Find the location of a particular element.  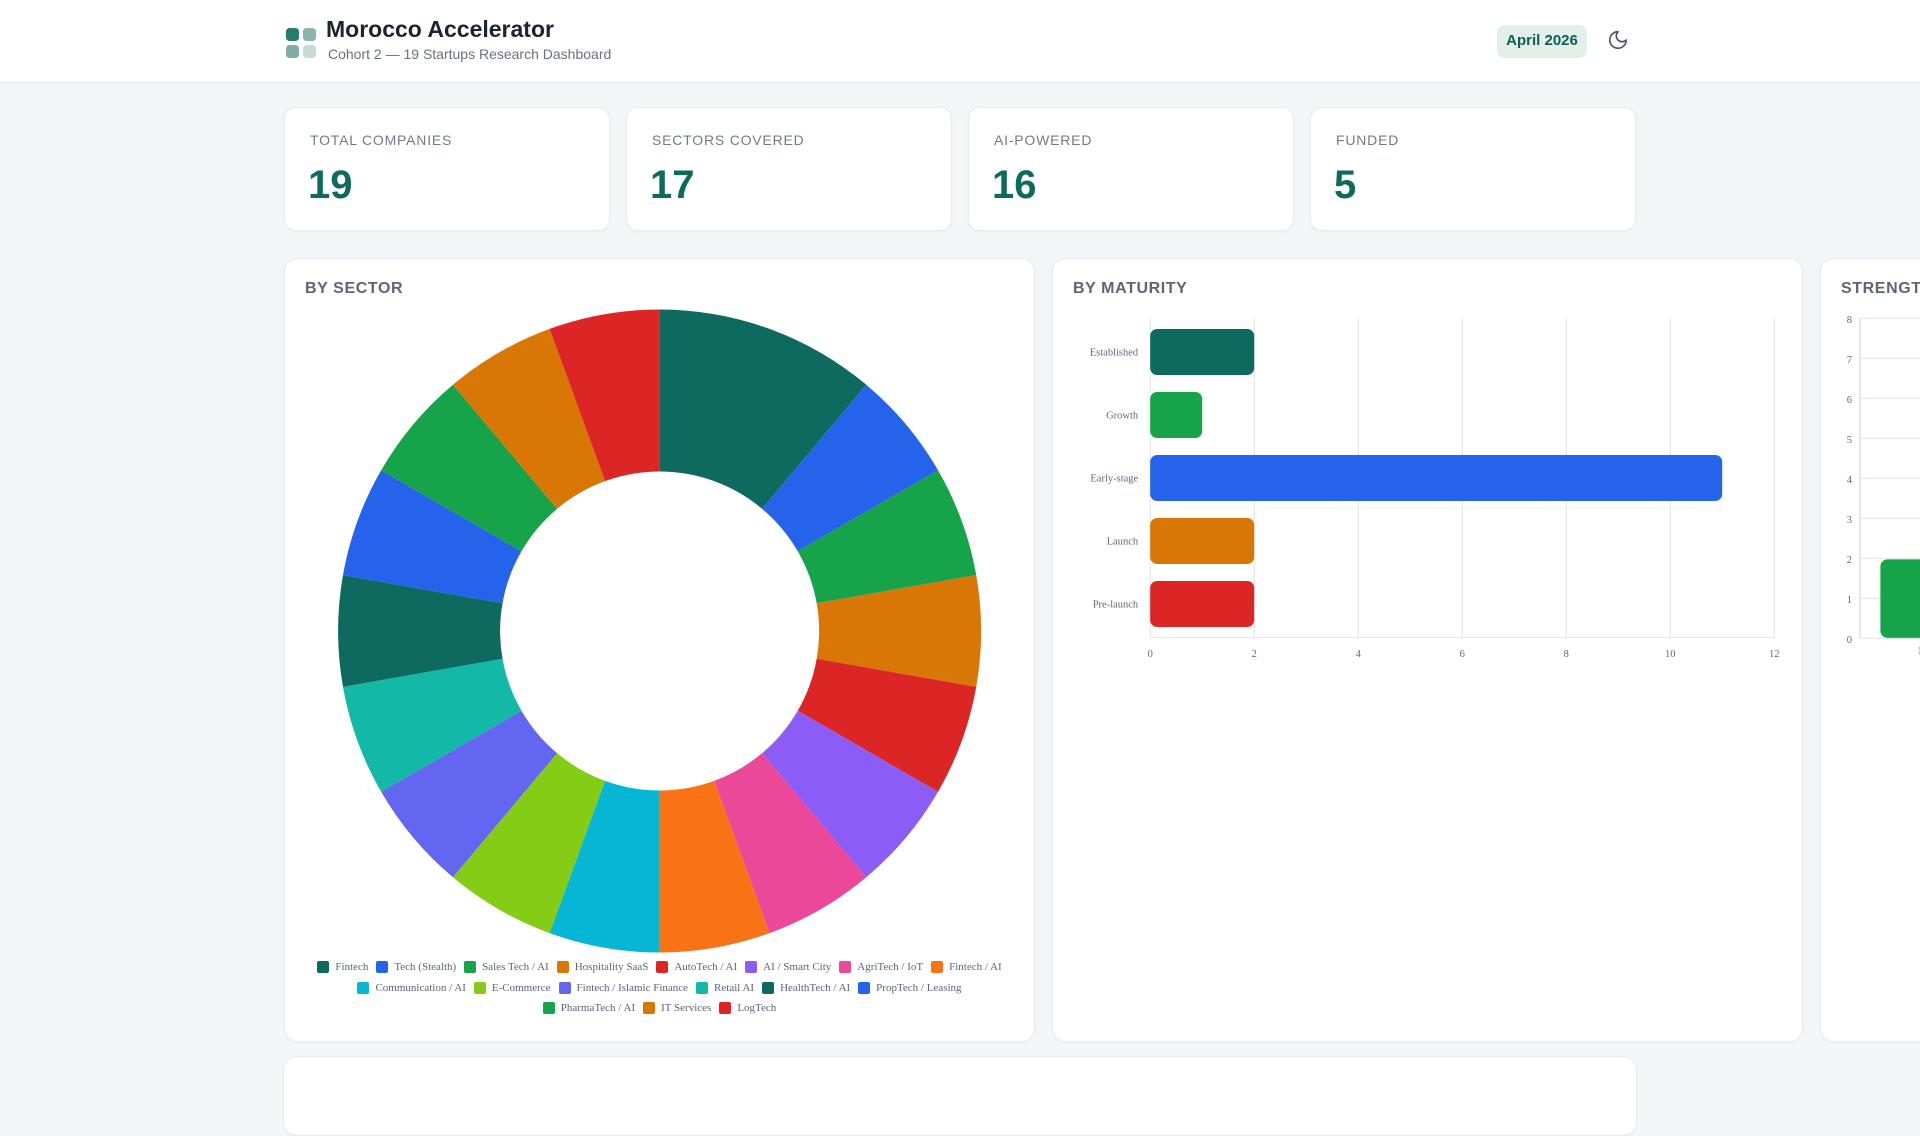

svg-text: 10 is located at coordinates (1670, 654).